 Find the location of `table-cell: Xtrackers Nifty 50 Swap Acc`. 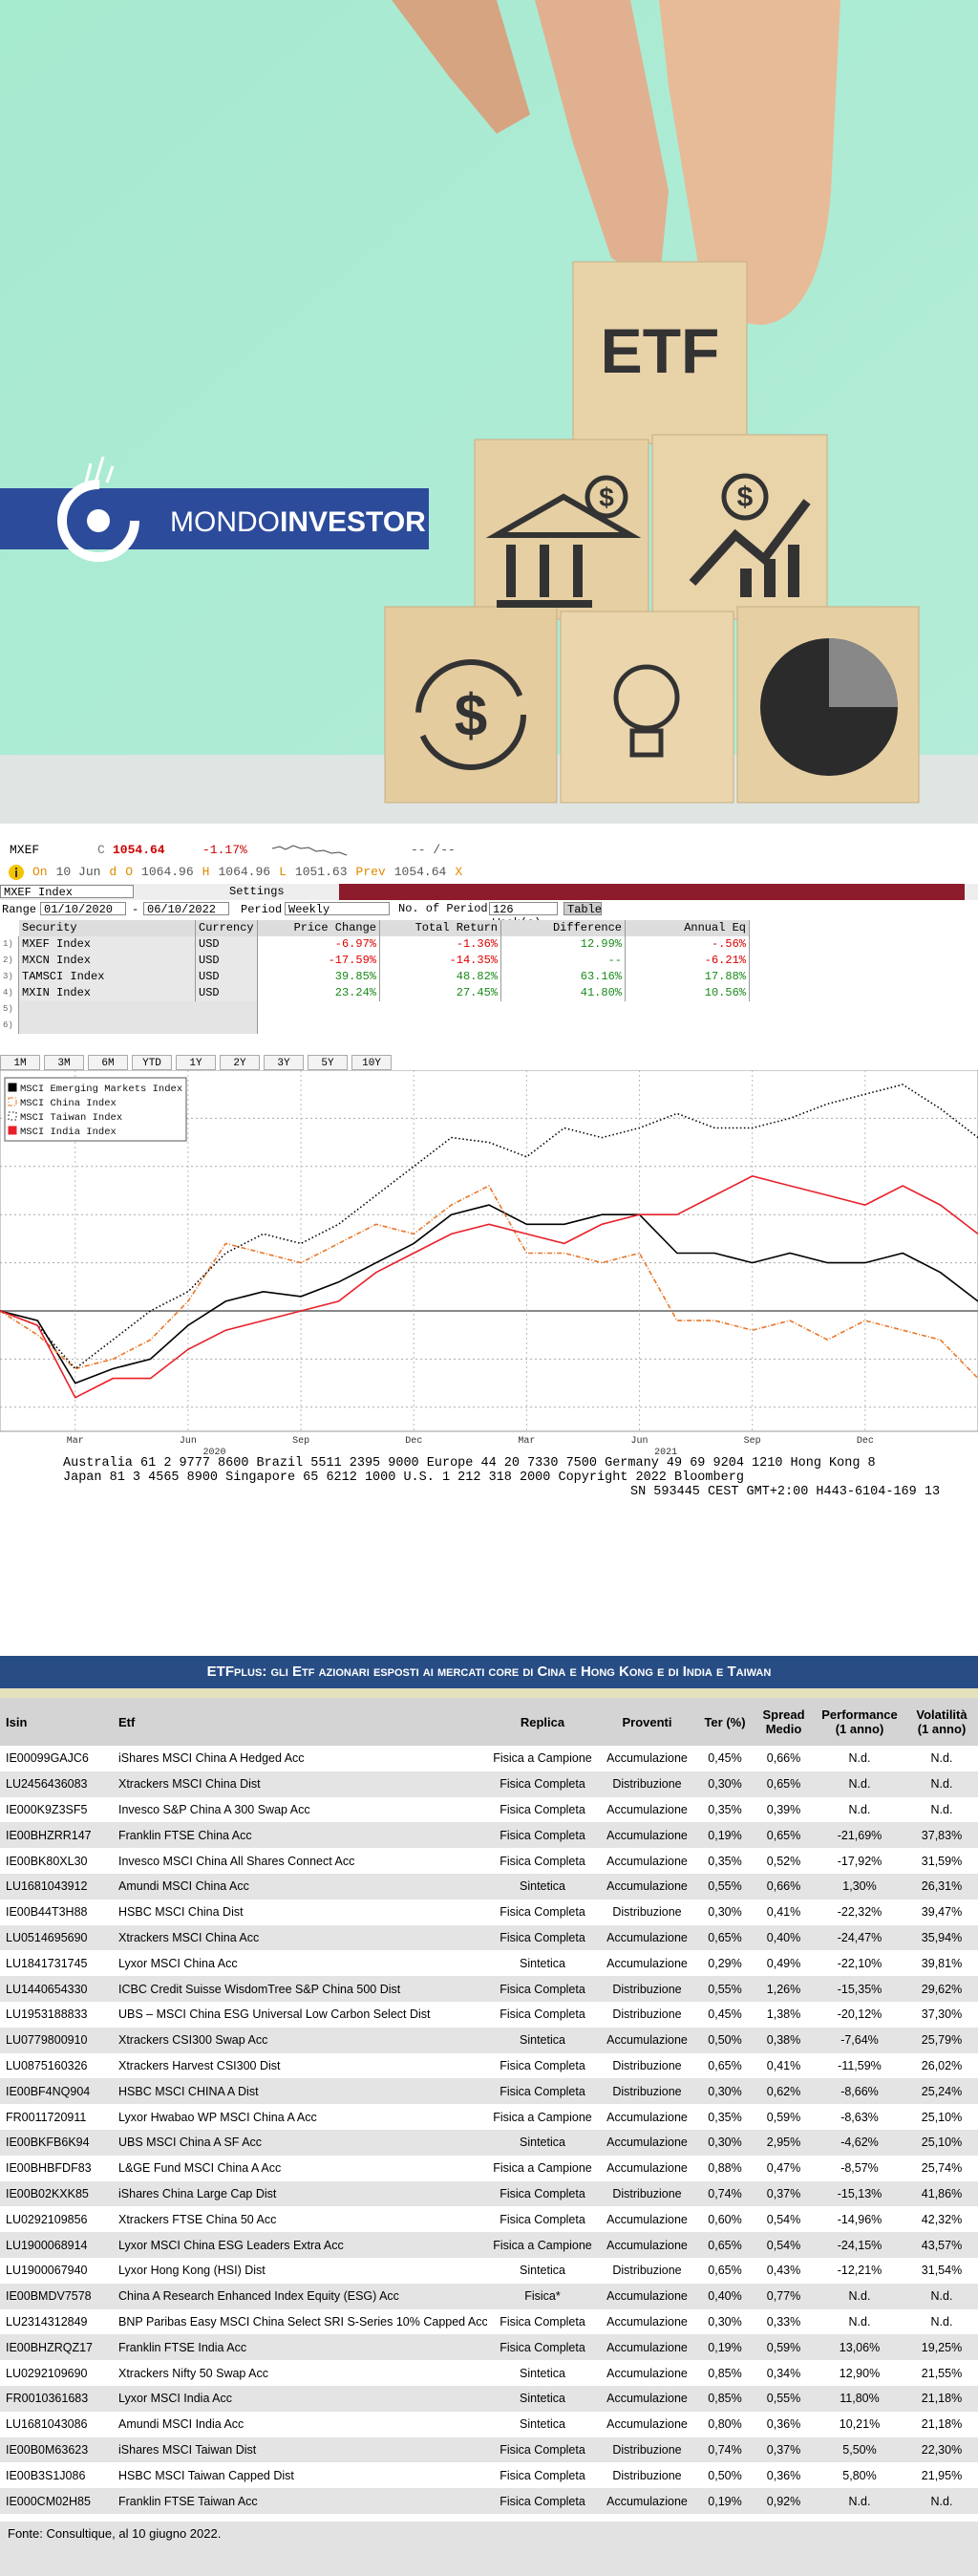

table-cell: Xtrackers Nifty 50 Swap Acc is located at coordinates (194, 2373).